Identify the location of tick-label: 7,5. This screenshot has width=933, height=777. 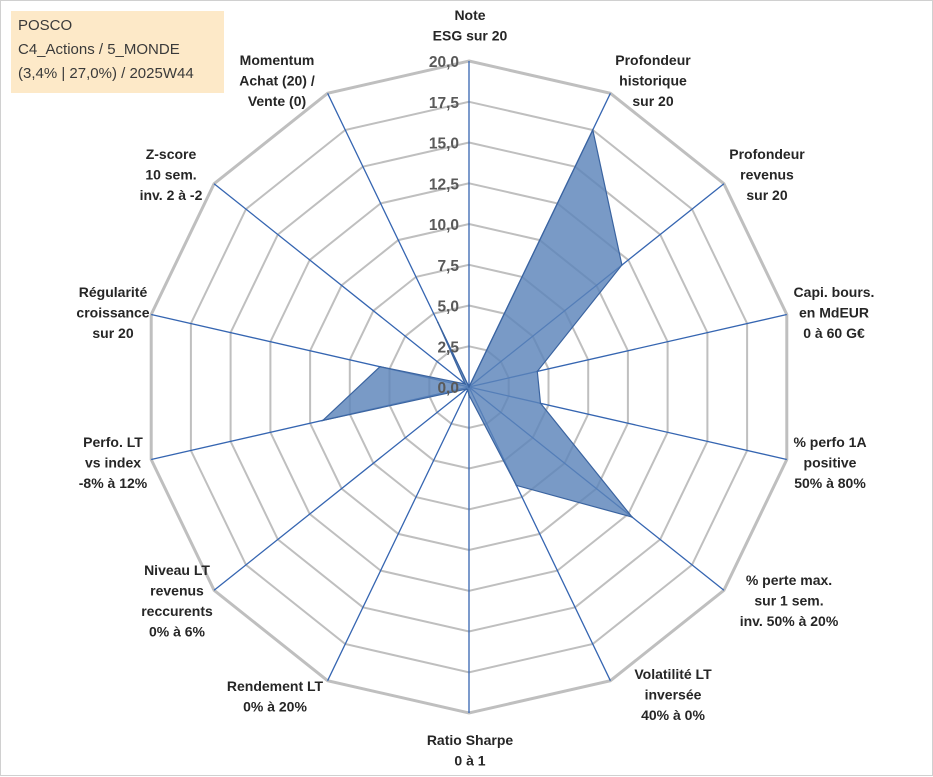
(448, 266).